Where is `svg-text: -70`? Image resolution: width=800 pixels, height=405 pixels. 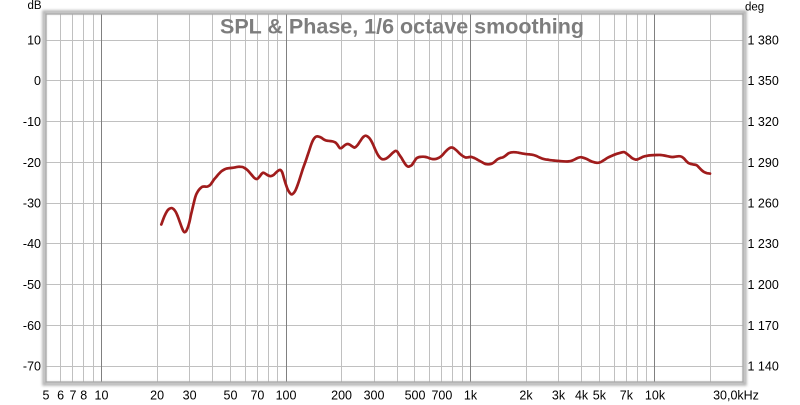
svg-text: -70 is located at coordinates (32, 367).